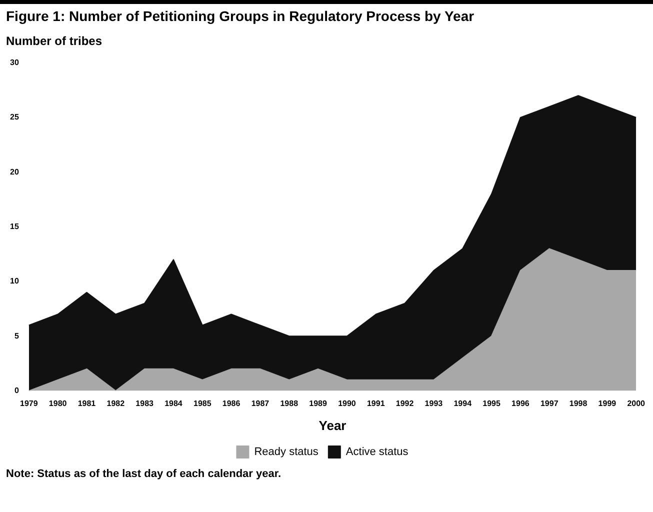 The width and height of the screenshot is (653, 512). Describe the element at coordinates (240, 15) in the screenshot. I see `chart-title: Figure 1: Number of Petitioning Groups in Regulatory Process by Year` at that location.